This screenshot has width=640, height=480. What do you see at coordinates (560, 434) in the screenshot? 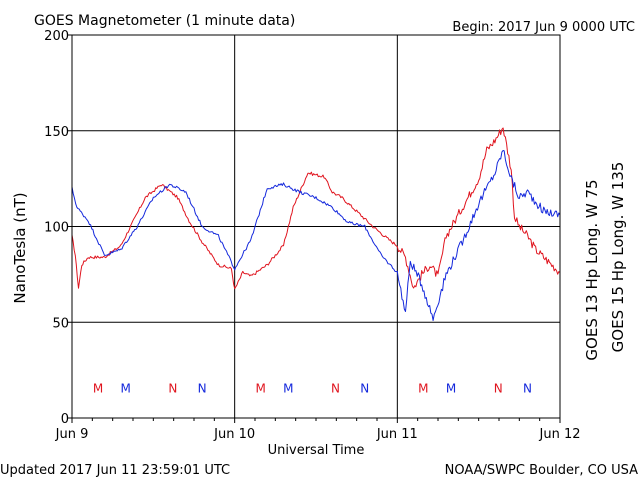
I see `x-tick-label: Jun 12` at bounding box center [560, 434].